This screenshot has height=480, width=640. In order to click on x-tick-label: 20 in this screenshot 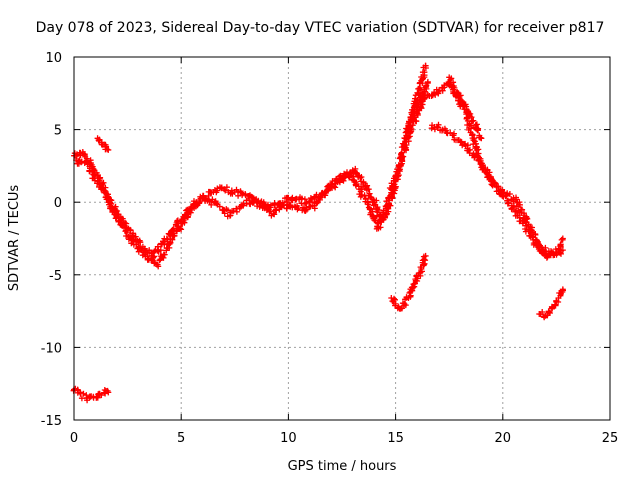, I will do `click(503, 438)`.